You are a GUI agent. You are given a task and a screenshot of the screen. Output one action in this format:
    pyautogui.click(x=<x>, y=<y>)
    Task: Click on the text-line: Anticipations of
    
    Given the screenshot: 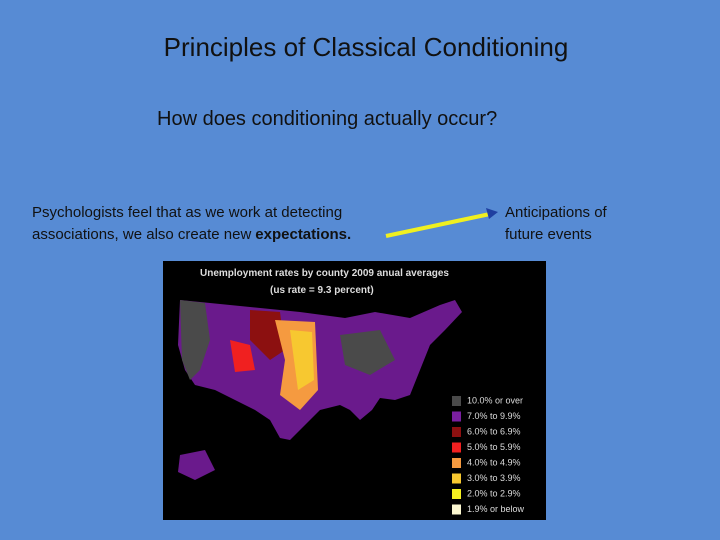 What is the action you would take?
    pyautogui.click(x=556, y=212)
    